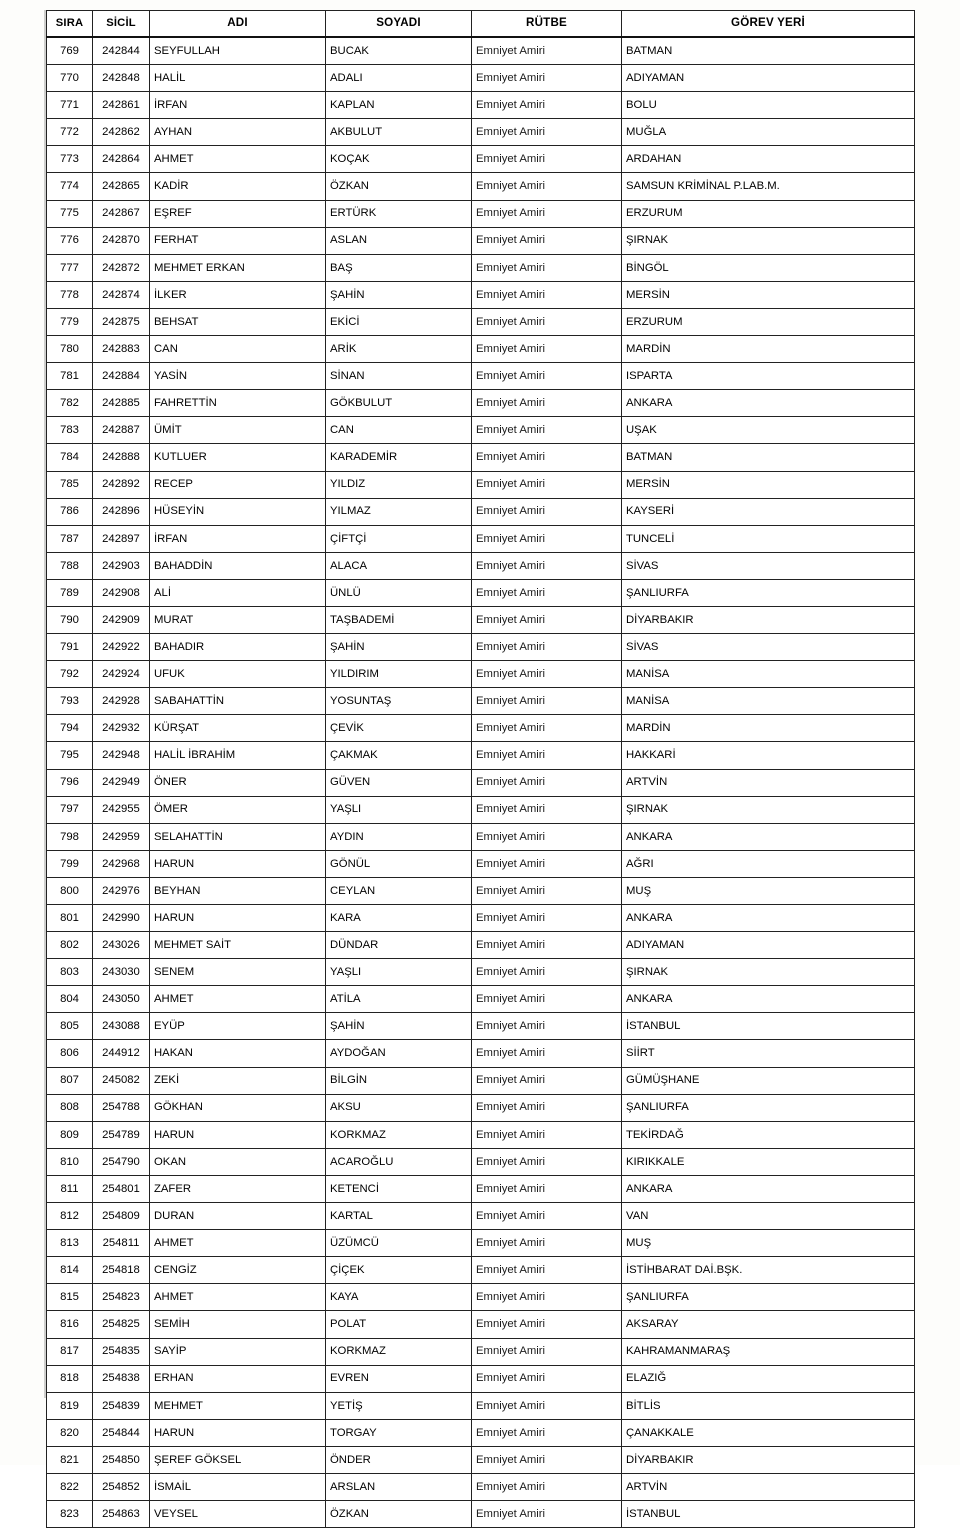 The height and width of the screenshot is (1528, 960). I want to click on table-row: 822 254852 İSMAİL ARSLAN Emniyet Amiri ARTVİN, so click(480, 1487).